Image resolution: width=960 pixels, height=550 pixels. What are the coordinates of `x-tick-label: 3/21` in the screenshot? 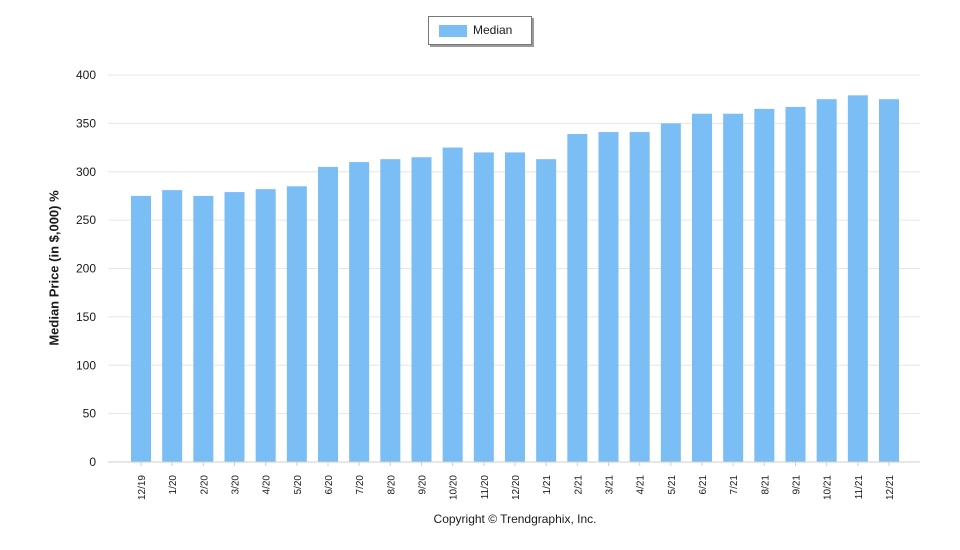 It's located at (610, 485).